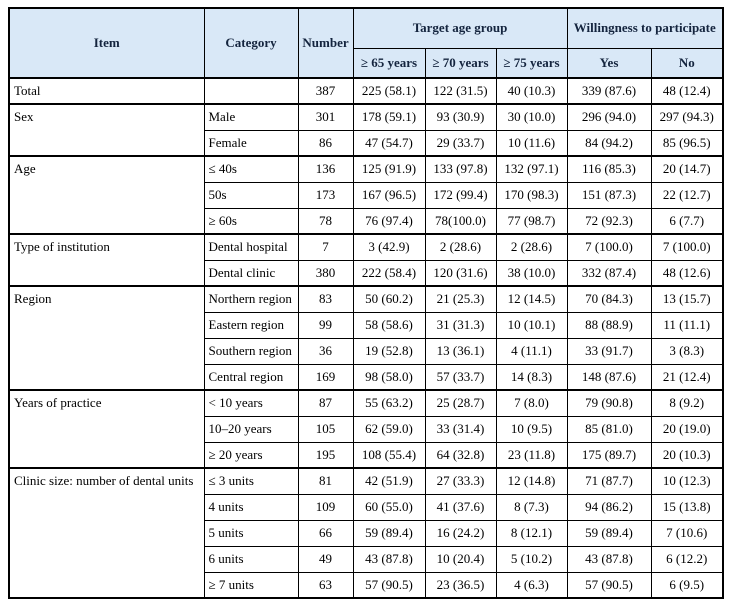 Image resolution: width=730 pixels, height=608 pixels. What do you see at coordinates (251, 169) in the screenshot?
I see `category-cell: ≤ 40s` at bounding box center [251, 169].